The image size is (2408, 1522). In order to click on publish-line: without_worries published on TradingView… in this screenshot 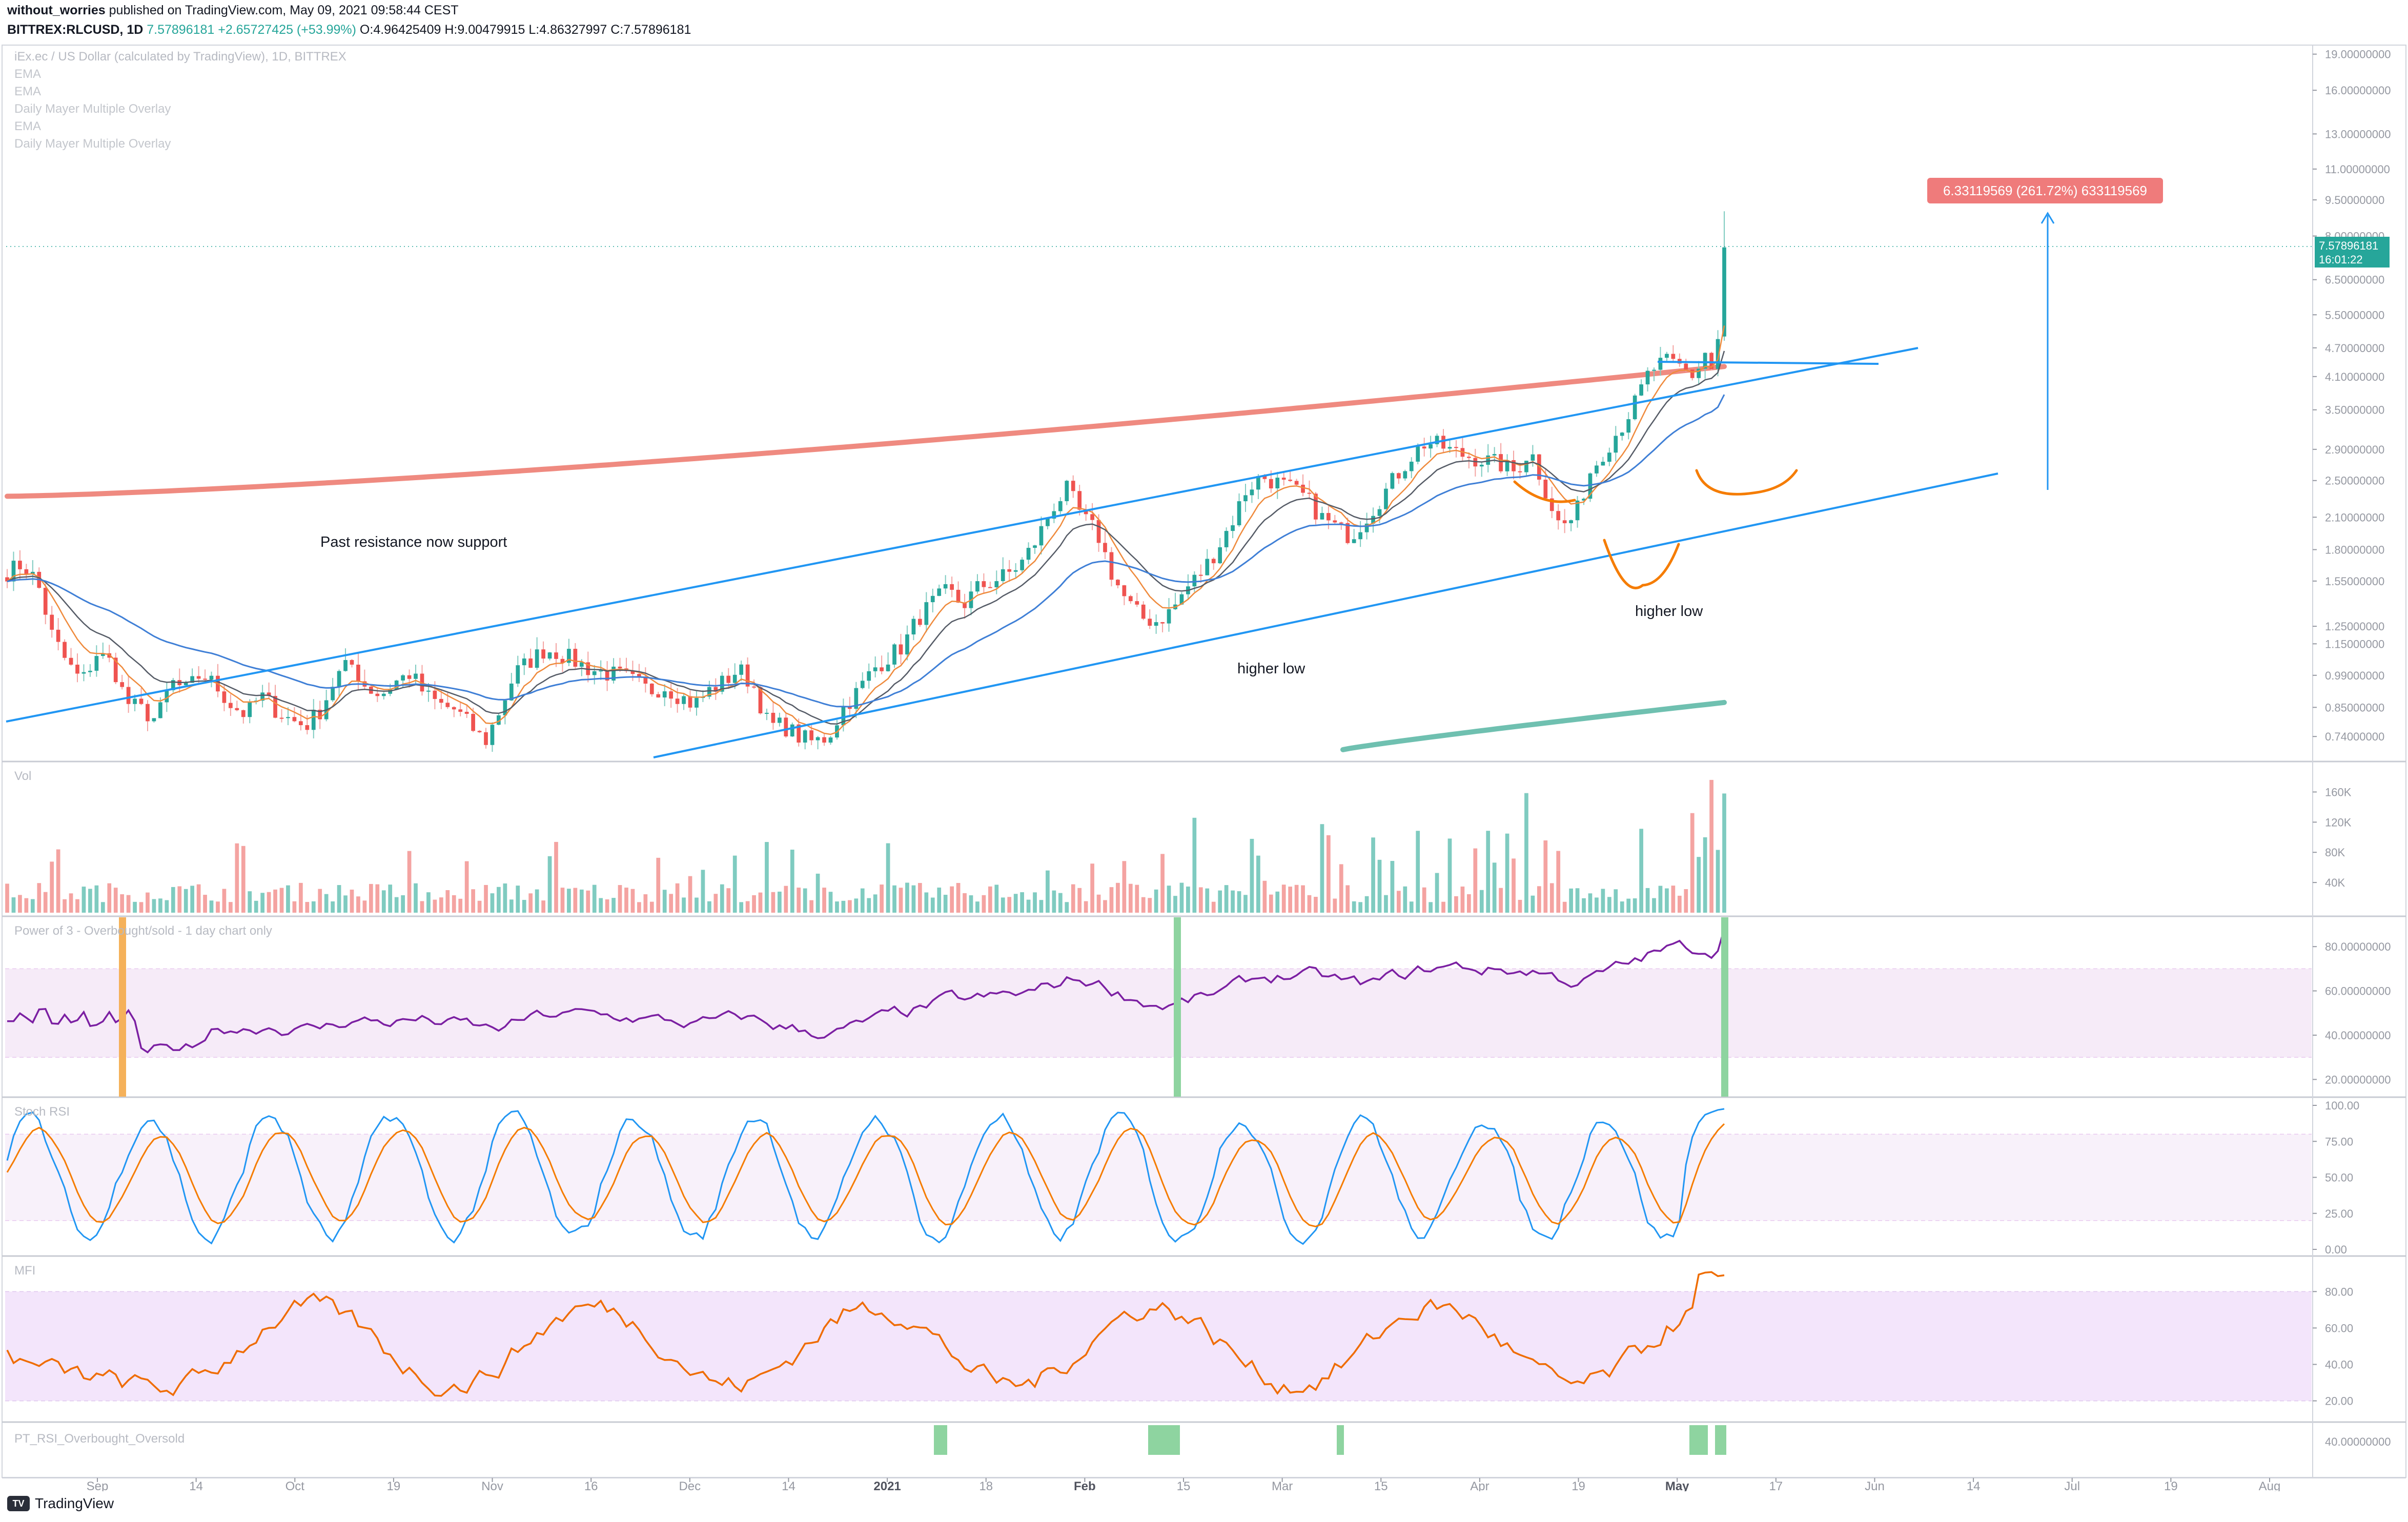, I will do `click(233, 11)`.